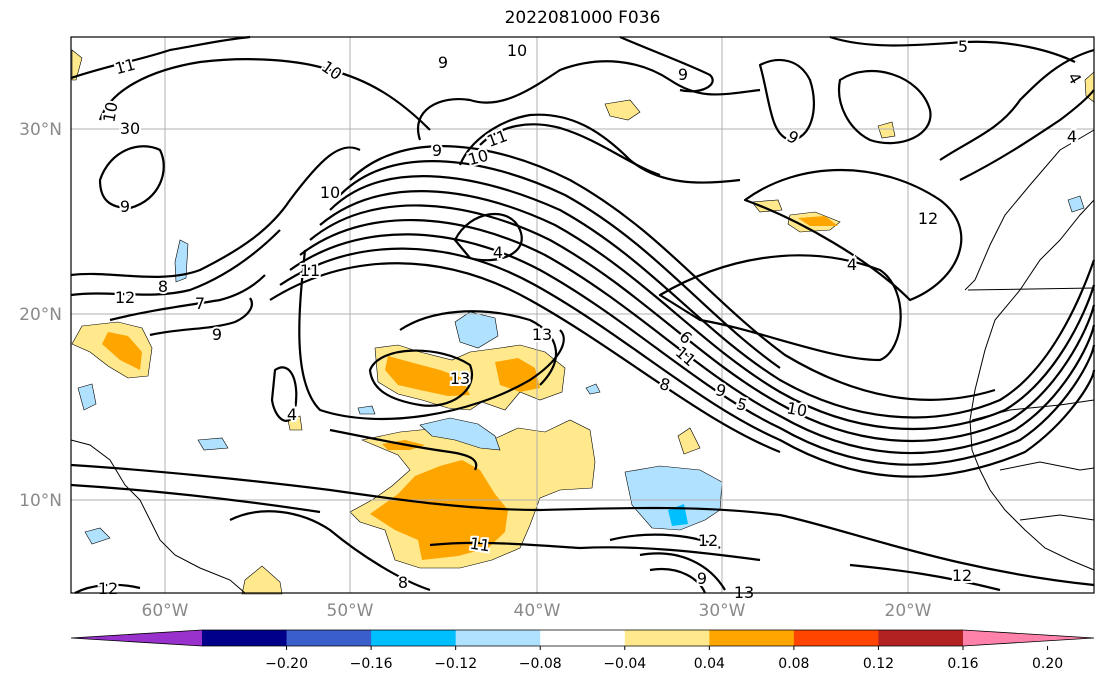  I want to click on contour-11-south, so click(330, 551).